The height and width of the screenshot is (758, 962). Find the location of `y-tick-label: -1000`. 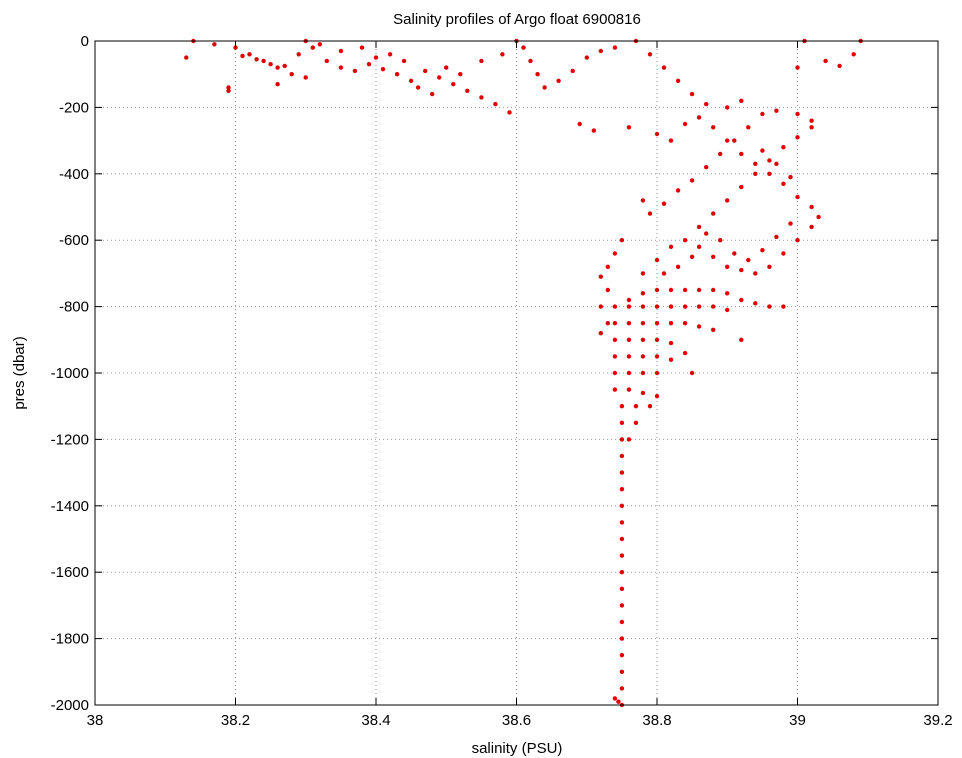

y-tick-label: -1000 is located at coordinates (70, 373).